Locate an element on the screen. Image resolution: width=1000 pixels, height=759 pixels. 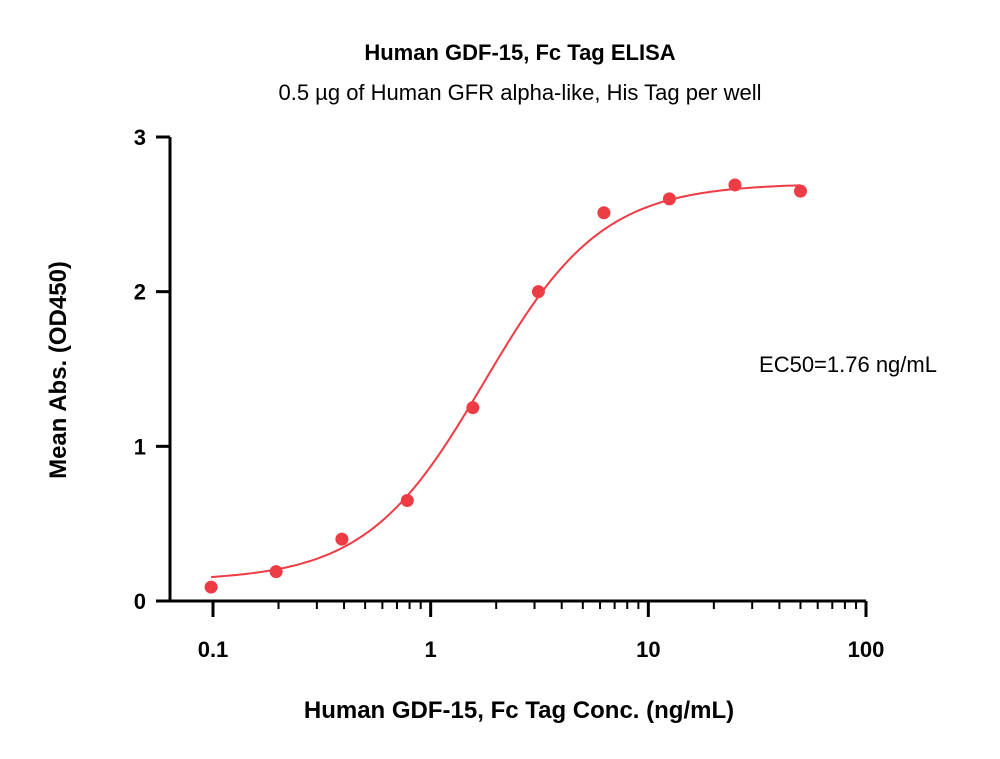
y-tick-label: 2 is located at coordinates (140, 292).